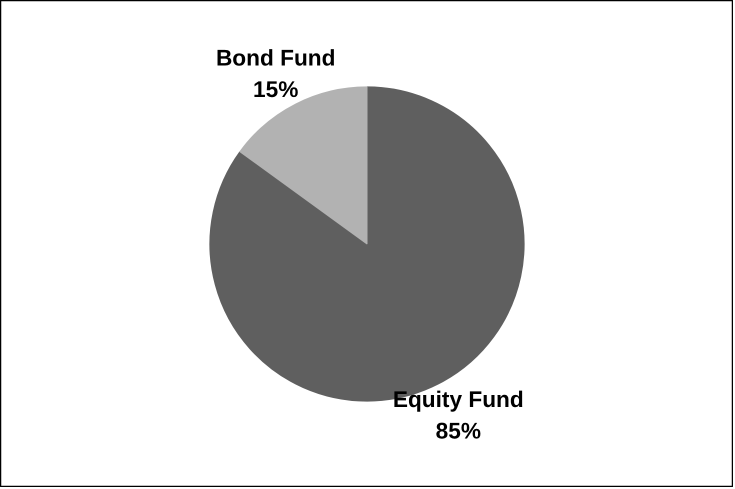 Image resolution: width=735 pixels, height=489 pixels. I want to click on data-label: 85%, so click(458, 430).